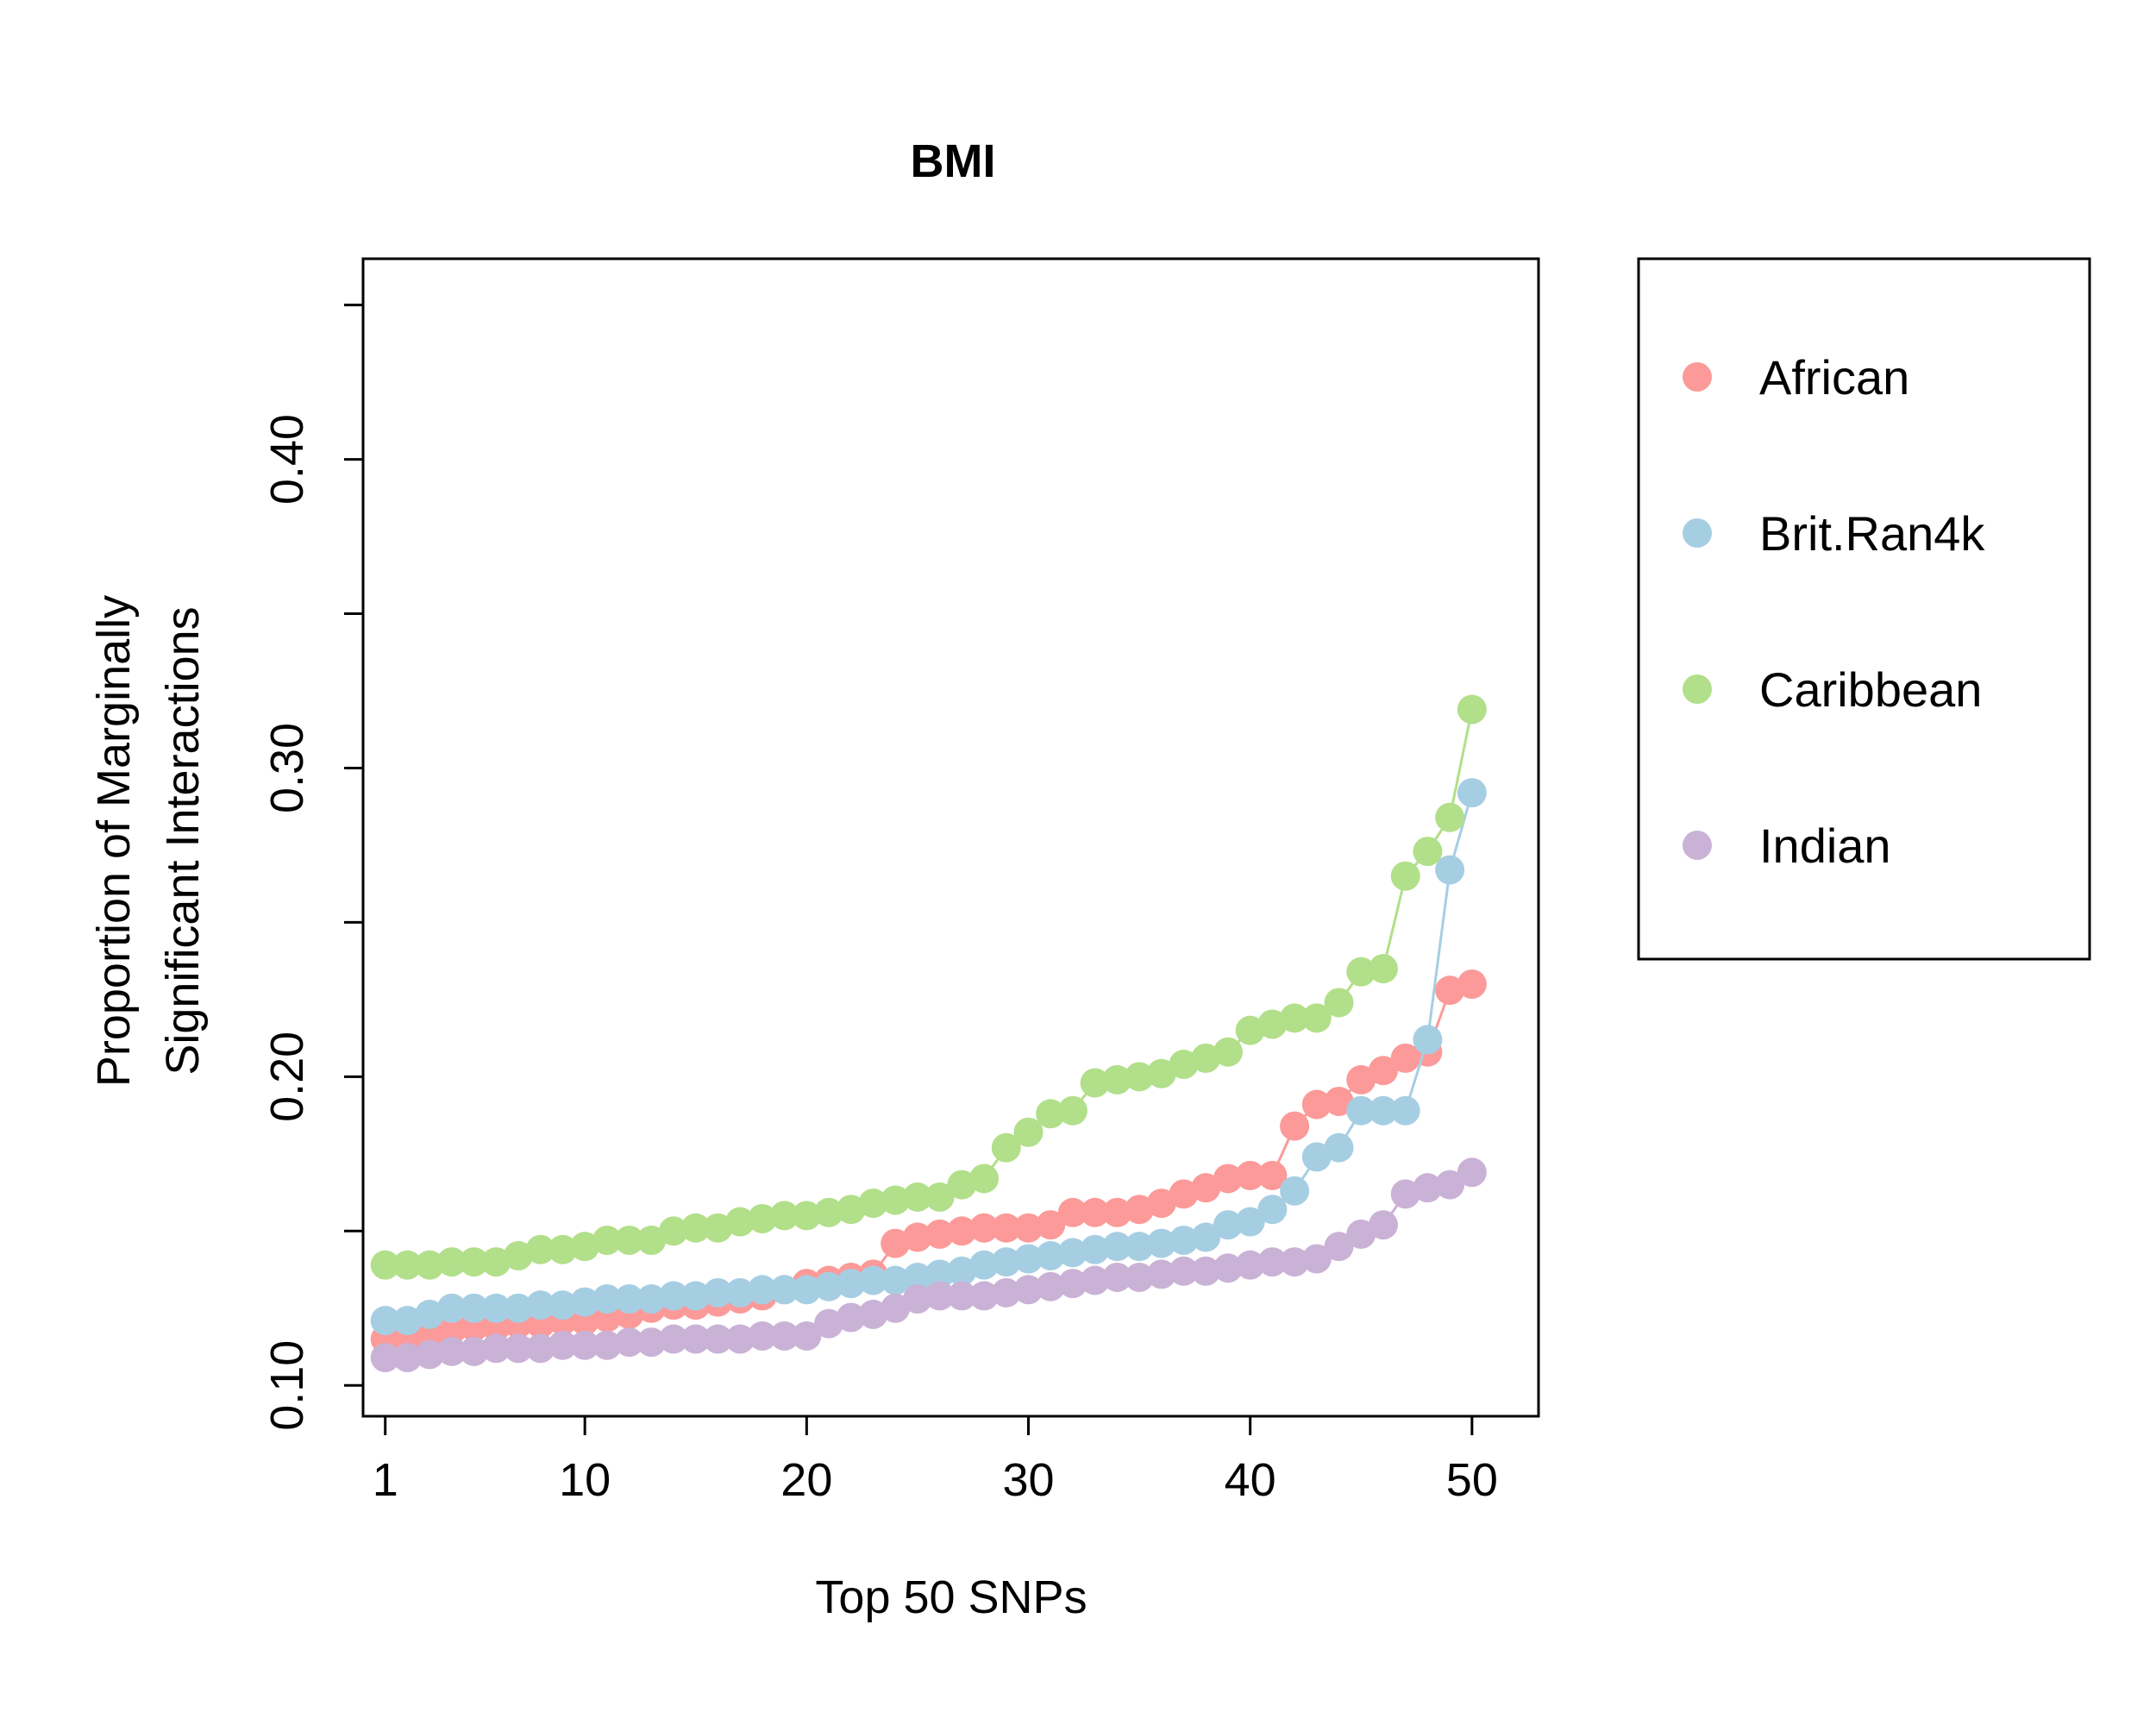  Describe the element at coordinates (1864, 609) in the screenshot. I see `legend-box` at that location.